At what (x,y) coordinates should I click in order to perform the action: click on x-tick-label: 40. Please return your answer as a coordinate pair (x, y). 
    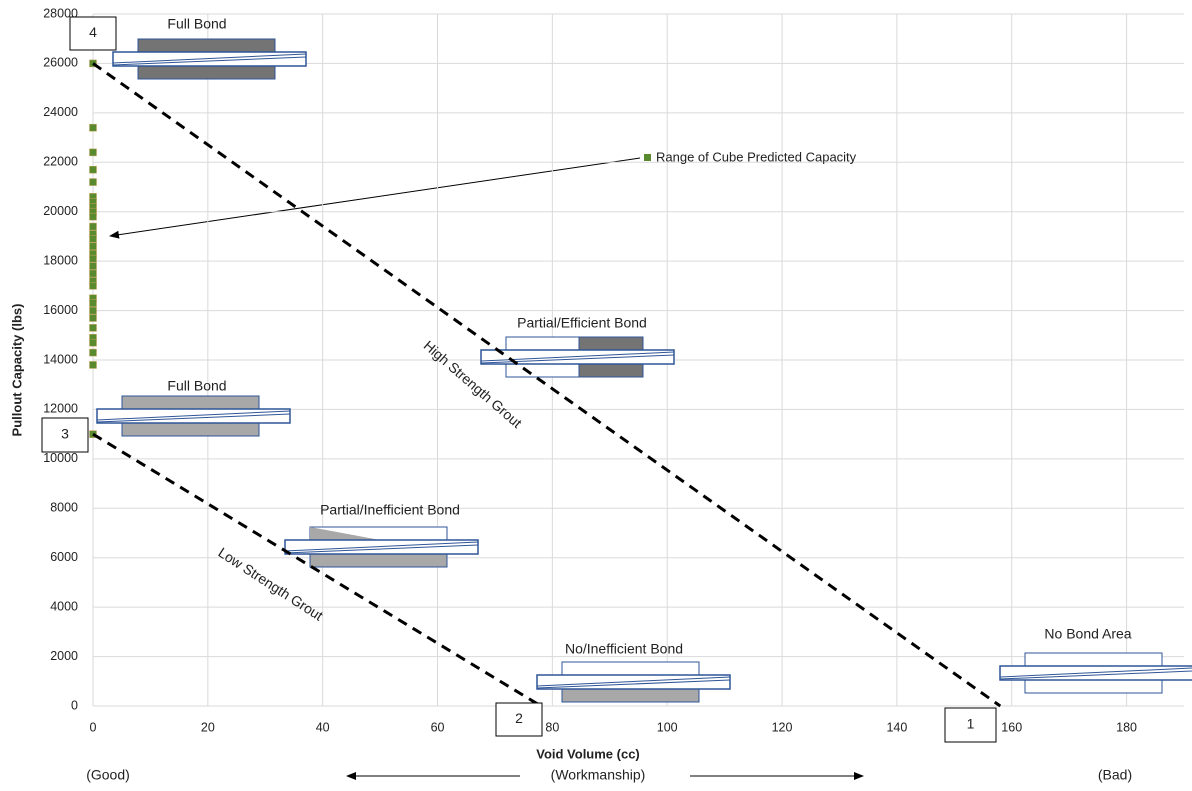
    Looking at the image, I should click on (323, 727).